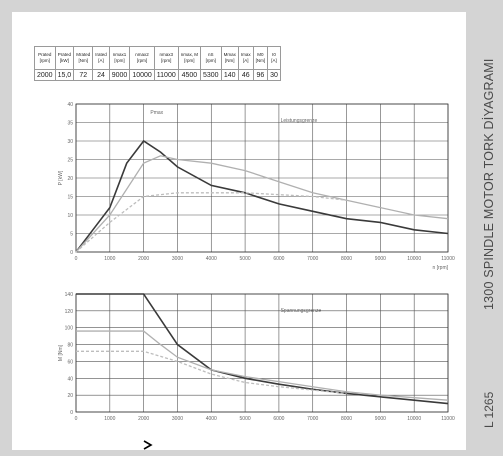 Image resolution: width=503 pixels, height=456 pixels. Describe the element at coordinates (101, 75) in the screenshot. I see `spec-value-cell: 24` at that location.